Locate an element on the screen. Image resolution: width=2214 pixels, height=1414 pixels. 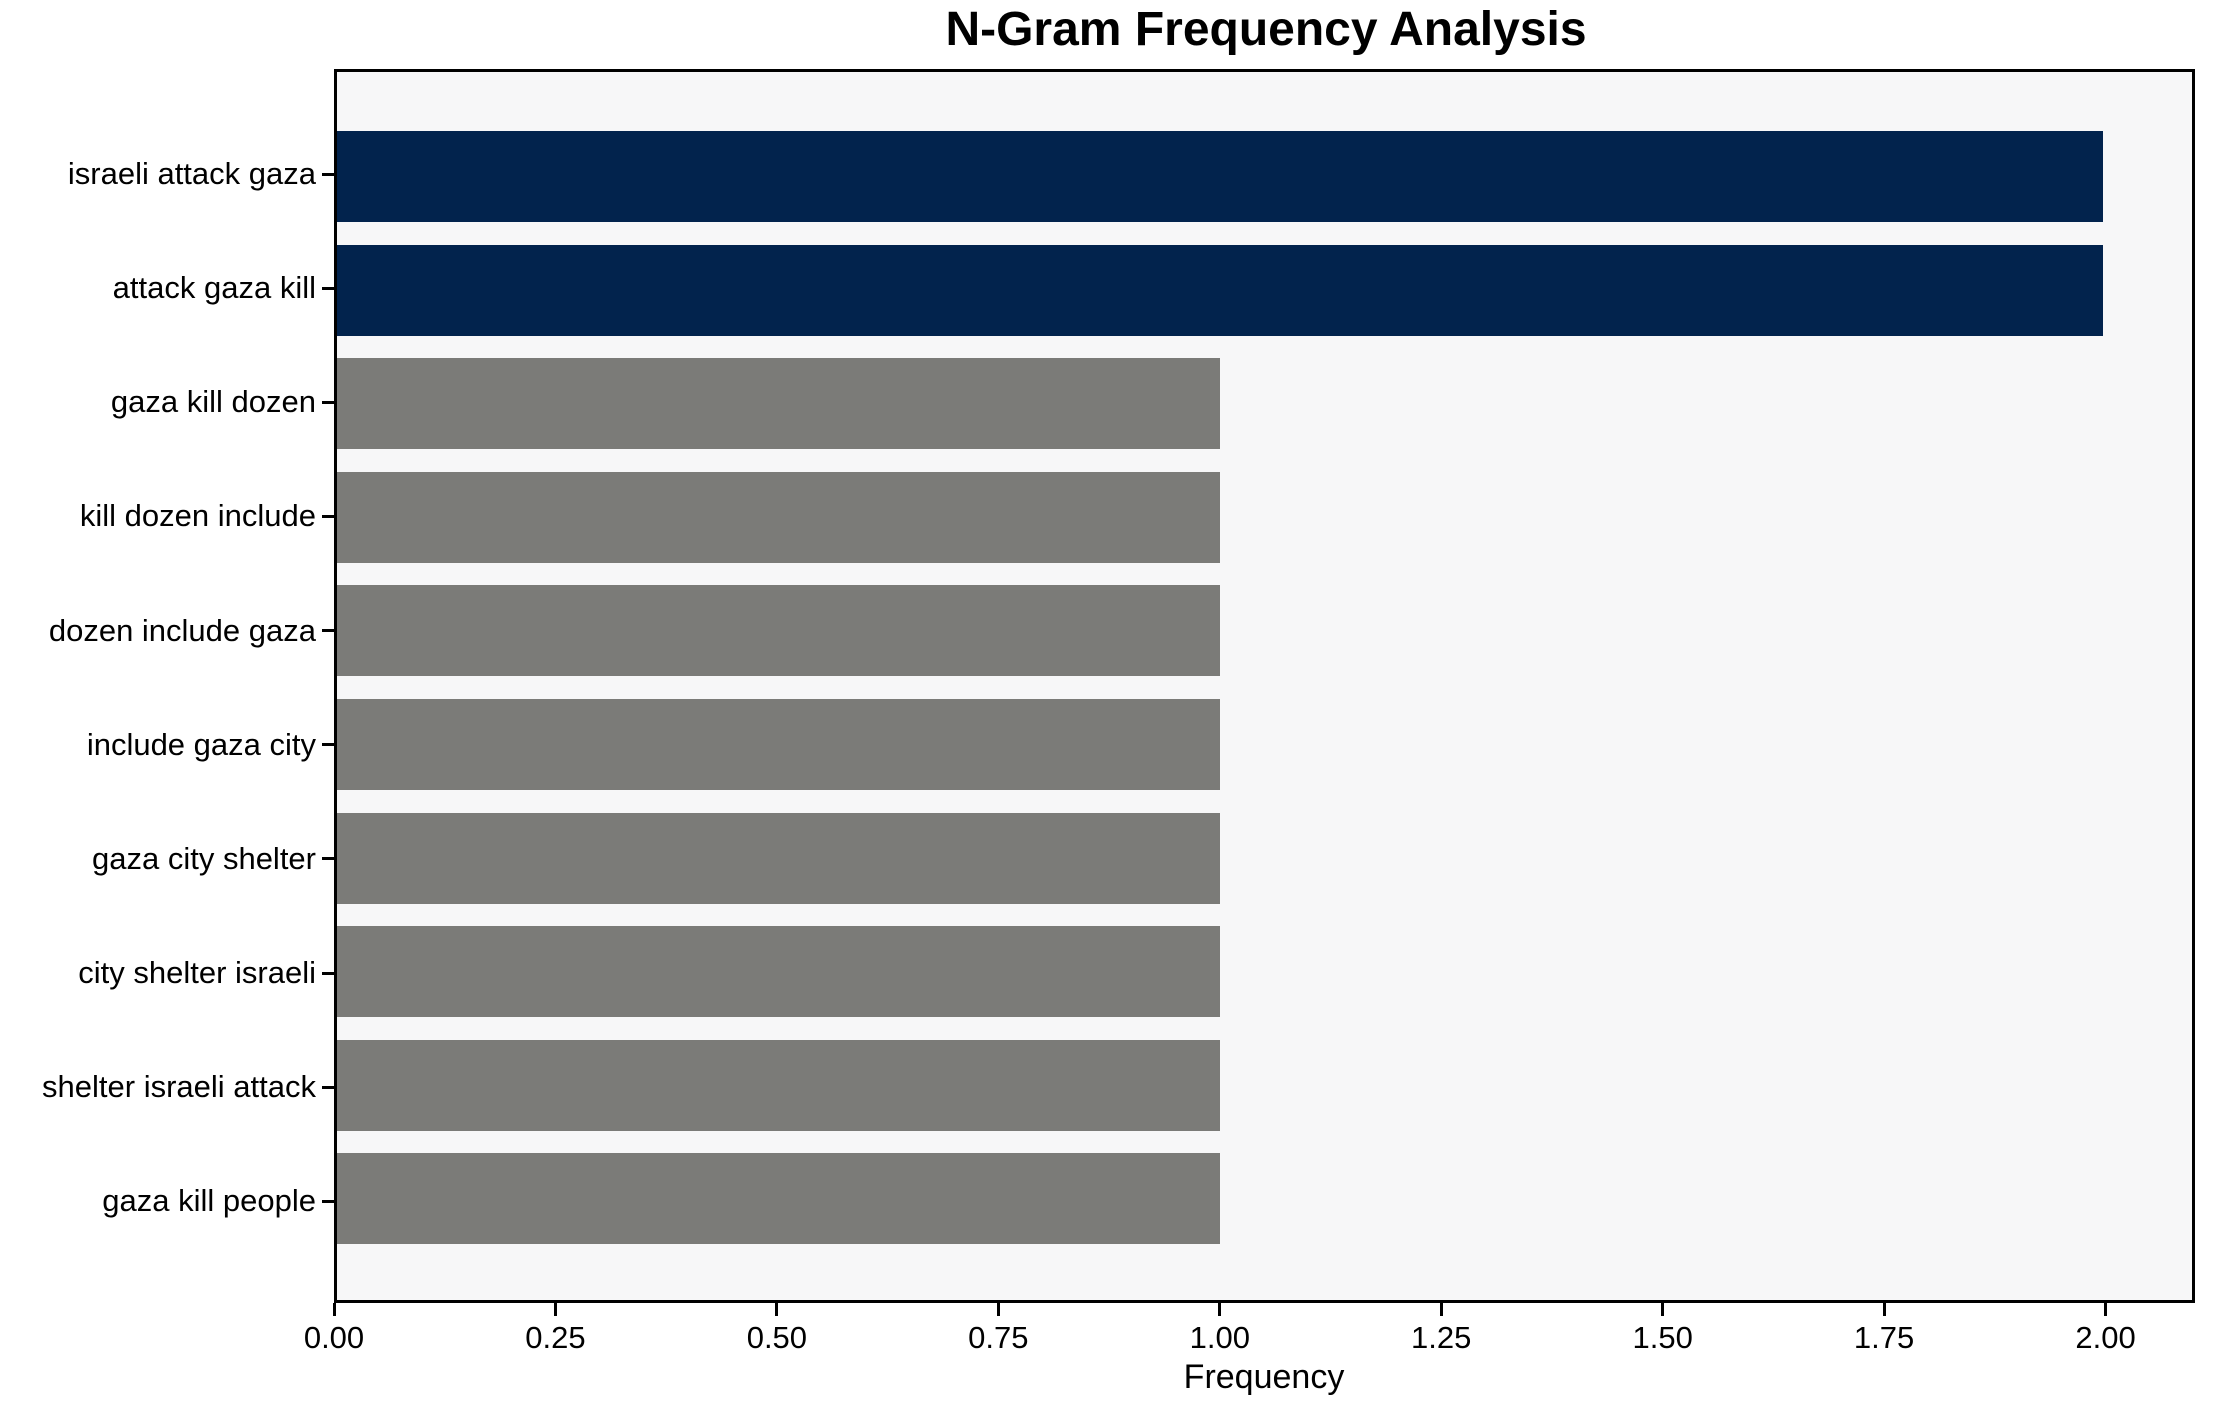
bar-shelter-israeli-attack is located at coordinates (778, 1085).